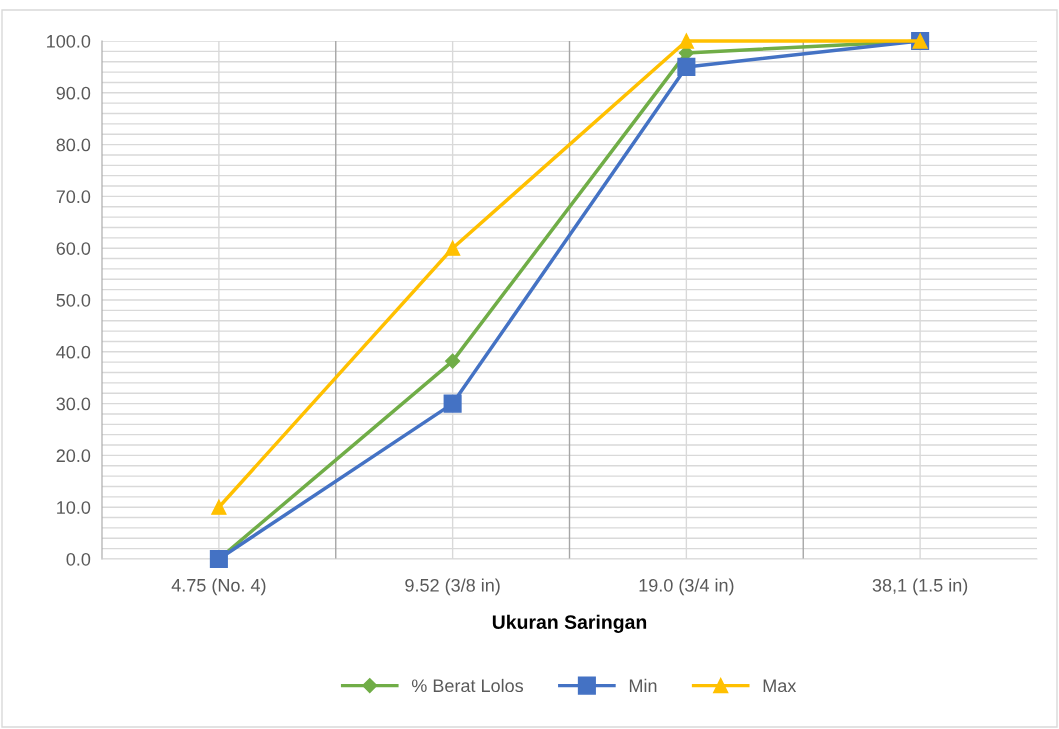 Image resolution: width=1059 pixels, height=729 pixels. Describe the element at coordinates (73, 300) in the screenshot. I see `y-tick-label: 50.0` at that location.